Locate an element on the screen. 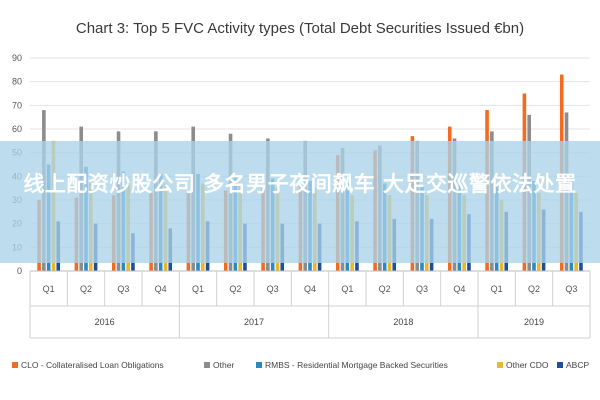 This screenshot has height=400, width=600. year-label: 2018 is located at coordinates (403, 322).